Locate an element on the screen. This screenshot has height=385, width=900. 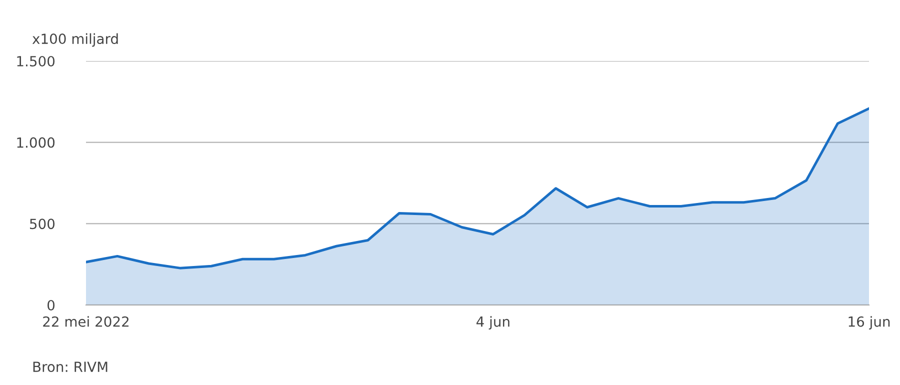
x-tick-label: 4 jun is located at coordinates (493, 323).